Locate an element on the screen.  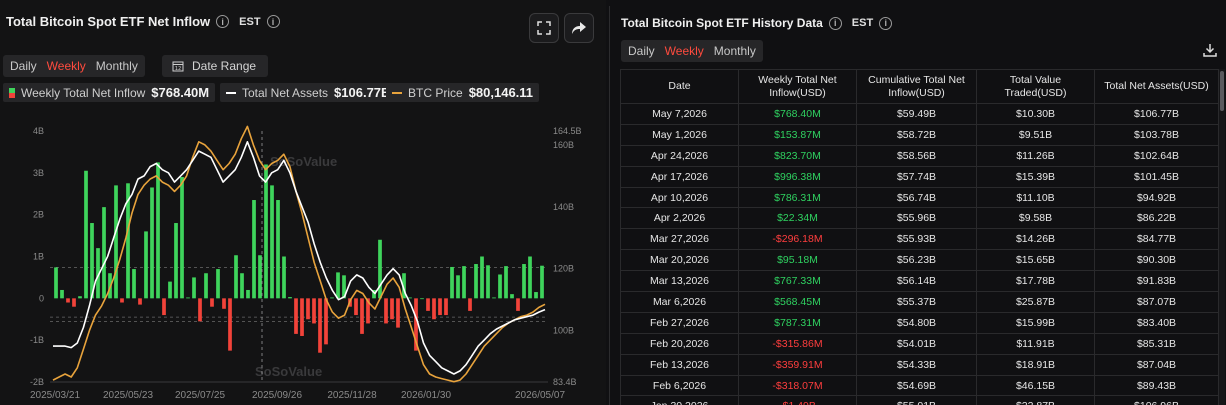
table-cell: $94.92B is located at coordinates (1156, 197).